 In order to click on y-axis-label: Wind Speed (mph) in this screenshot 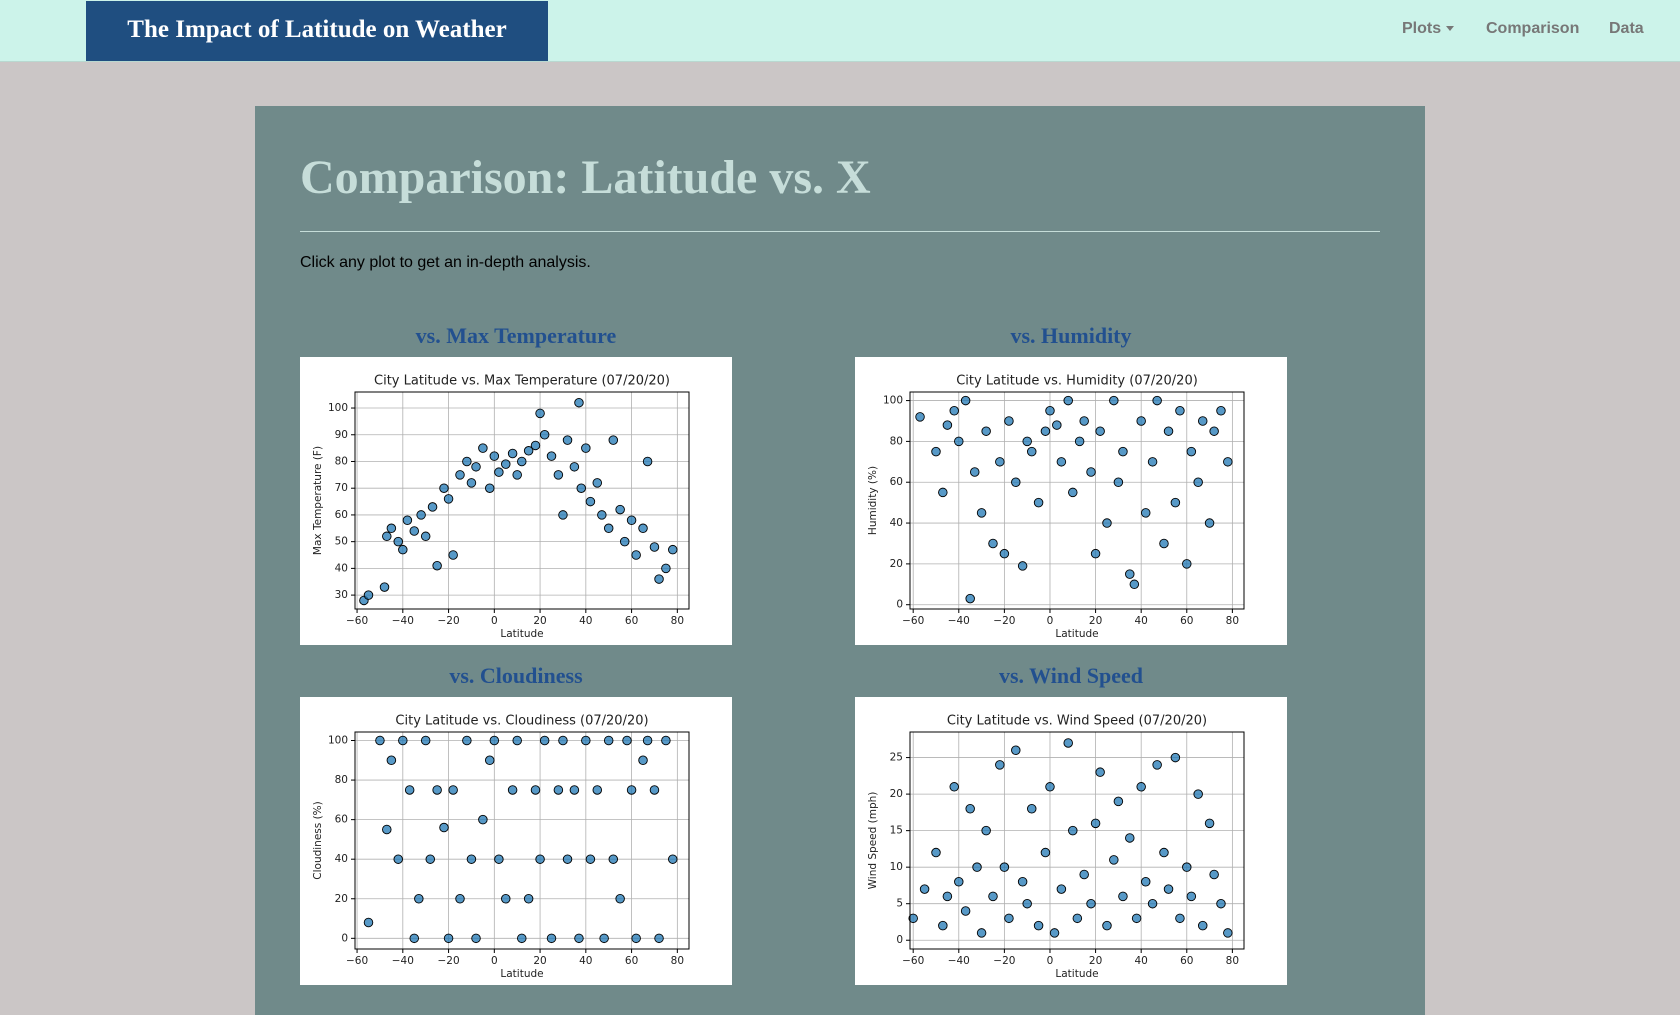, I will do `click(873, 841)`.